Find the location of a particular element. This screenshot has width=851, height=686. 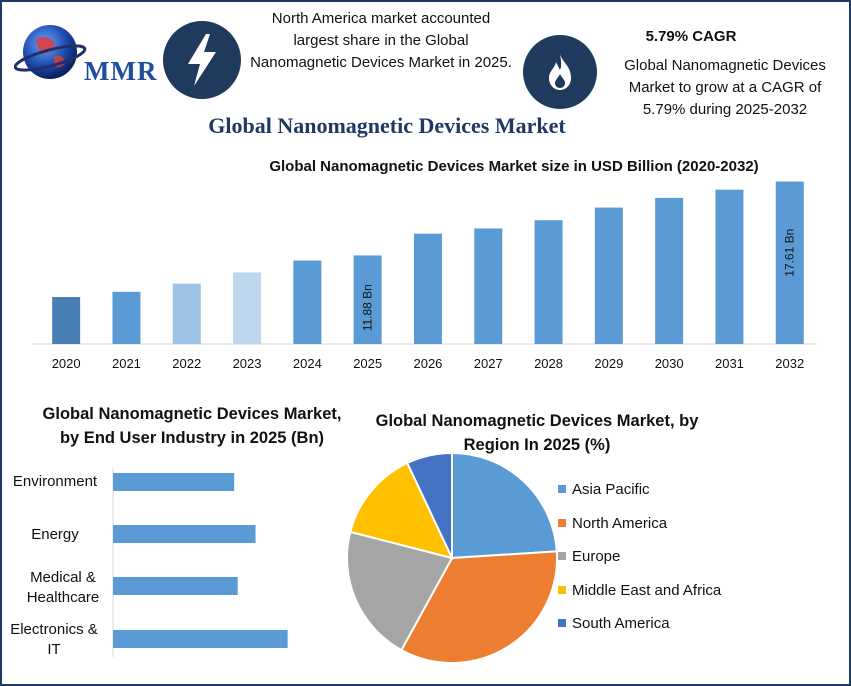

bar-2025 is located at coordinates (367, 299).